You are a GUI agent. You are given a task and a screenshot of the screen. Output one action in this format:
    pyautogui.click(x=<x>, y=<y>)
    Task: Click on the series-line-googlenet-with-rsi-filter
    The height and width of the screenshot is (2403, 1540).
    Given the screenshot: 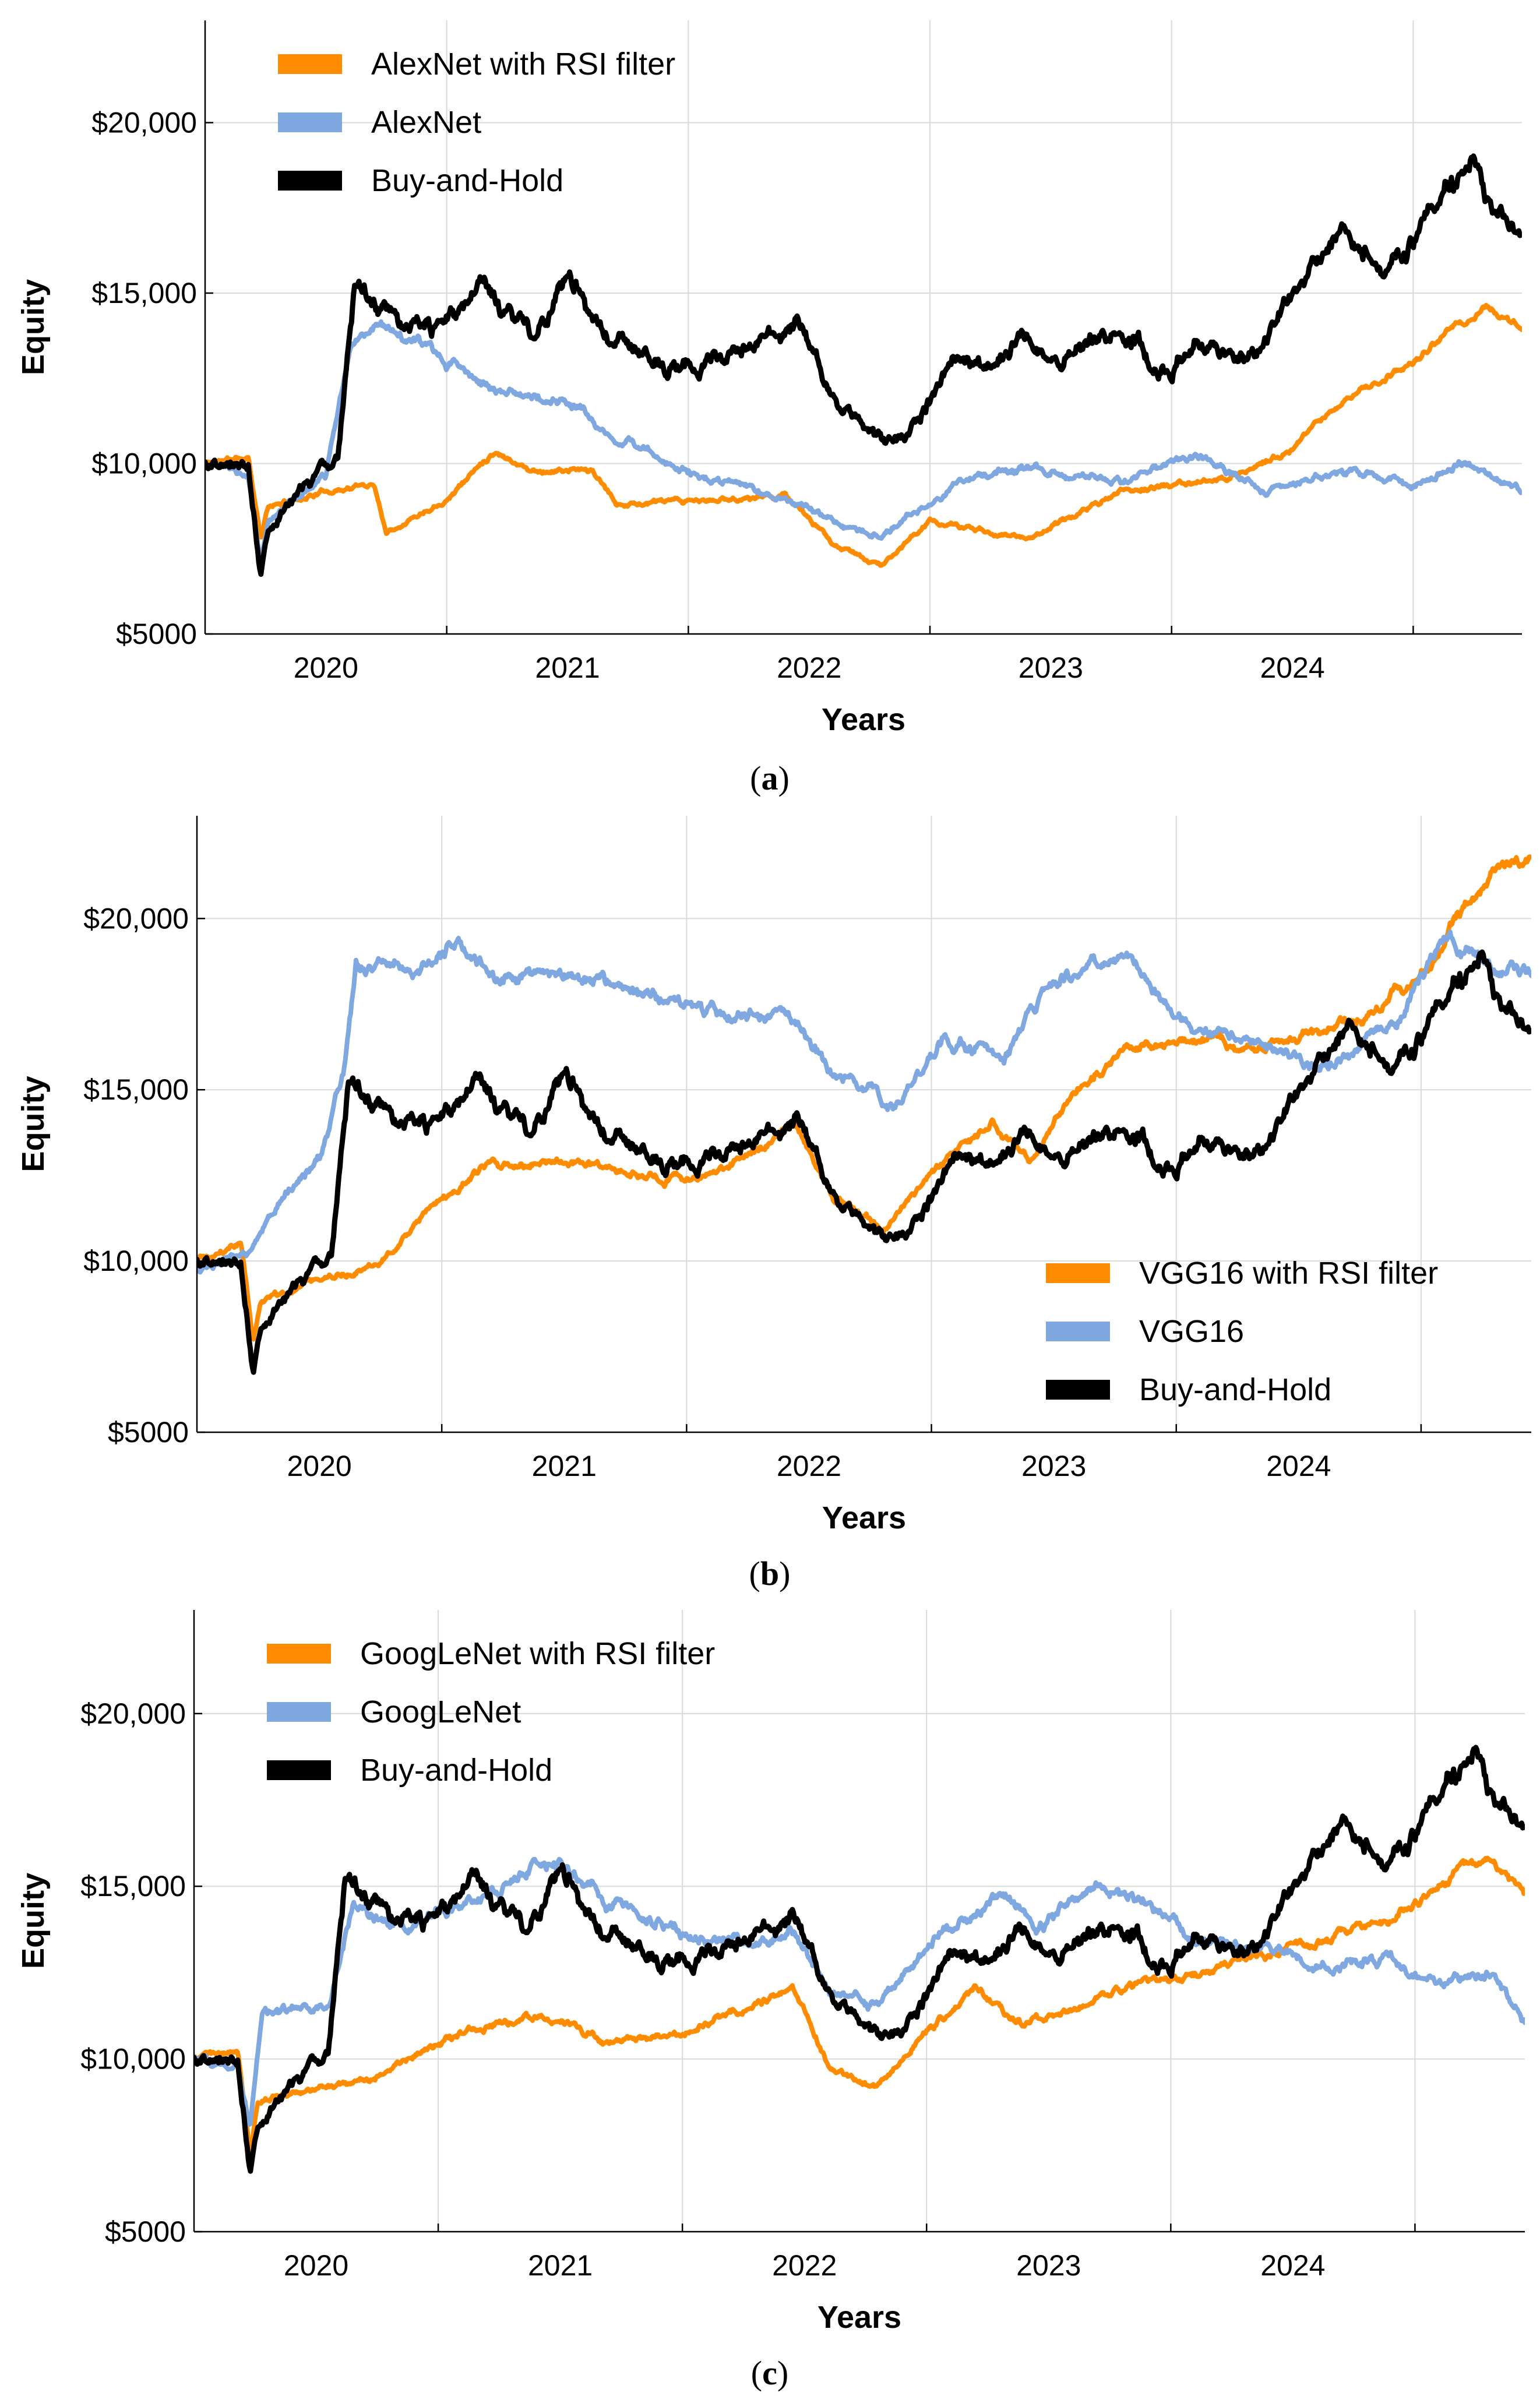 What is the action you would take?
    pyautogui.click(x=860, y=2006)
    